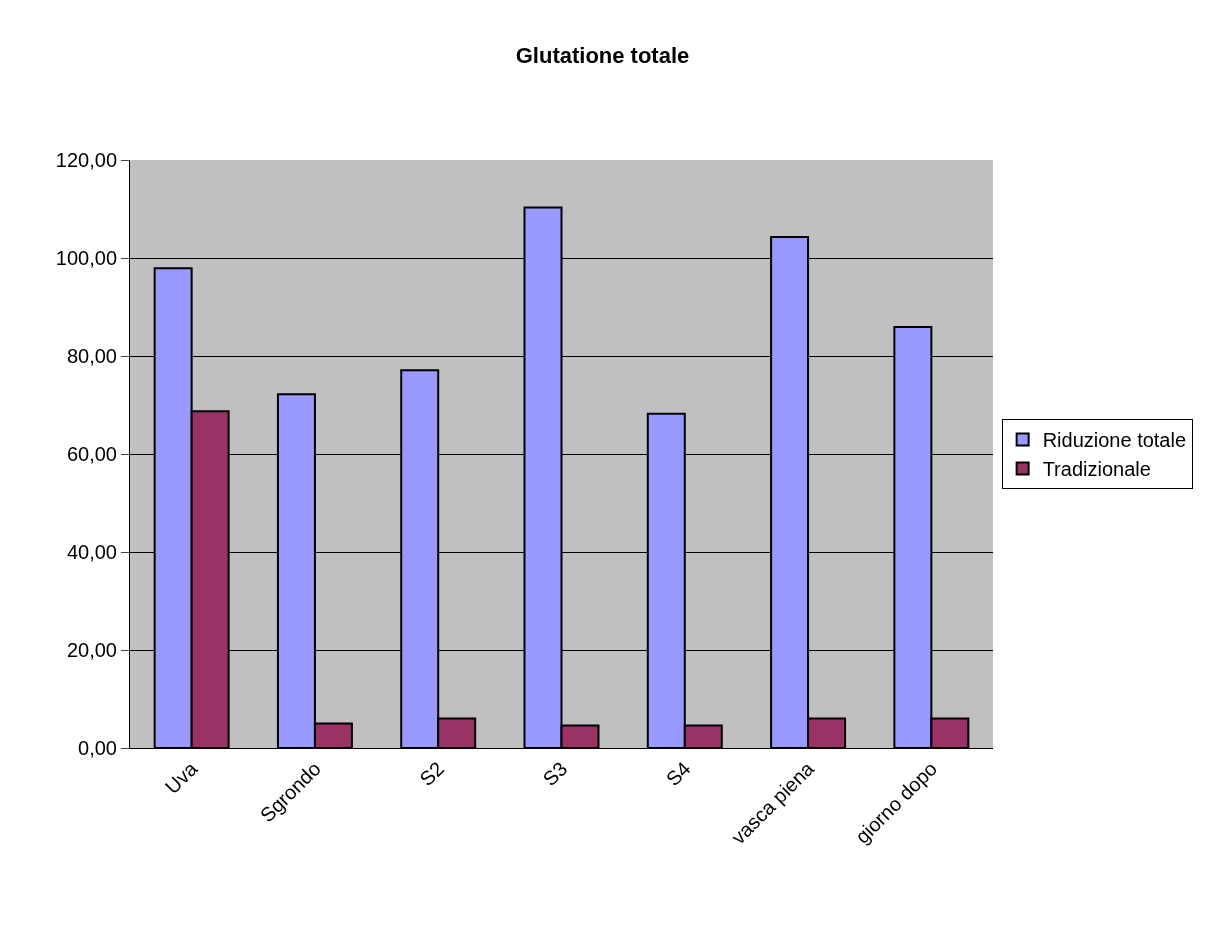 This screenshot has height=948, width=1205. I want to click on y-tick-label: 40,00, so click(91, 552).